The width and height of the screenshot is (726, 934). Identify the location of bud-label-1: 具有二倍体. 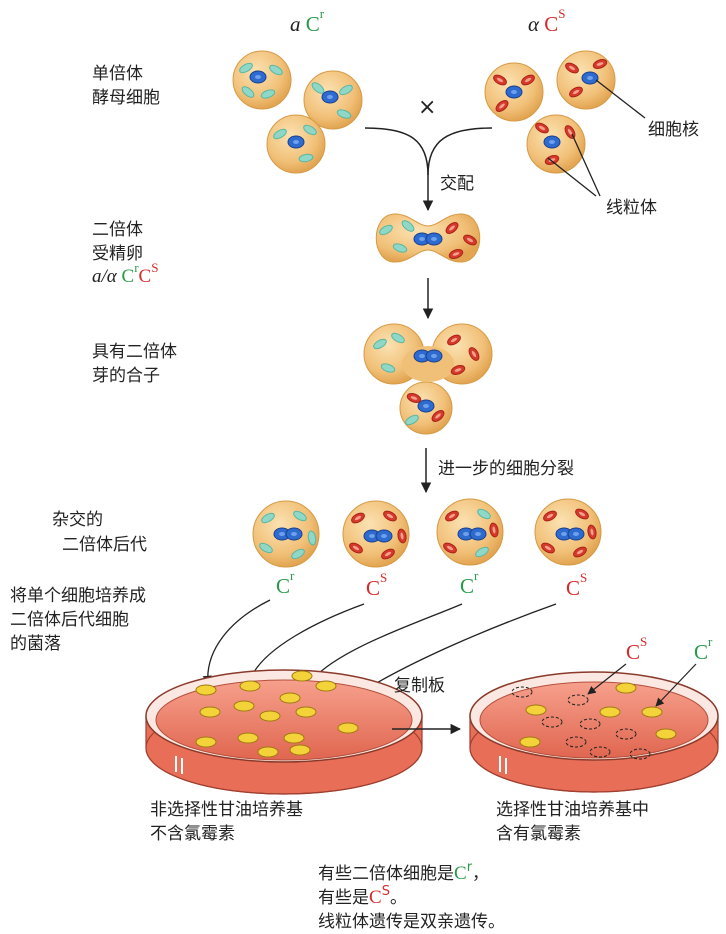
(134, 352).